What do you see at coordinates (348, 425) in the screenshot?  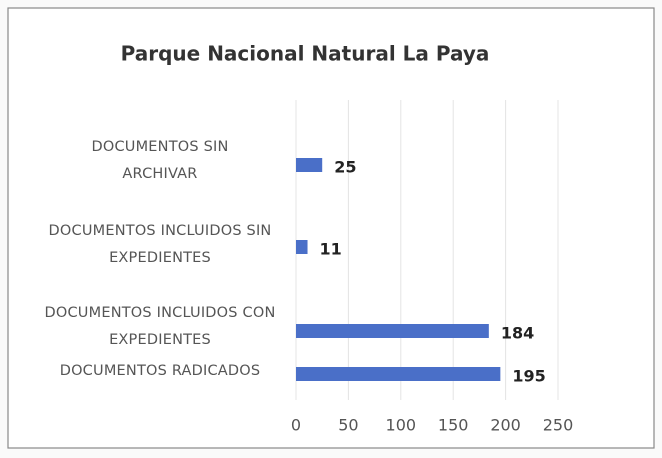 I see `x-tick-label: 50` at bounding box center [348, 425].